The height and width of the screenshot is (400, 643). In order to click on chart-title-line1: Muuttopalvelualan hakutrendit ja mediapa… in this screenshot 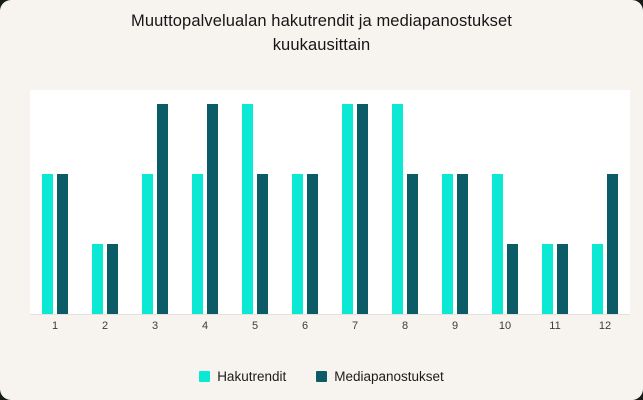, I will do `click(321, 21)`.